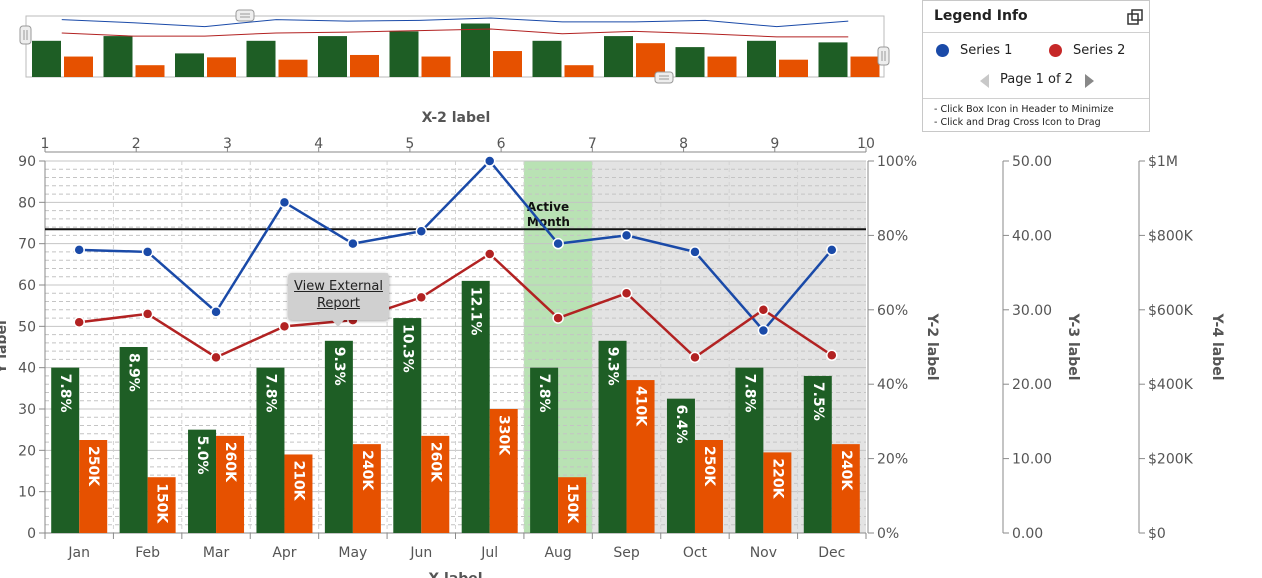 The width and height of the screenshot is (1262, 578). I want to click on x2-tick-label: 1, so click(45, 144).